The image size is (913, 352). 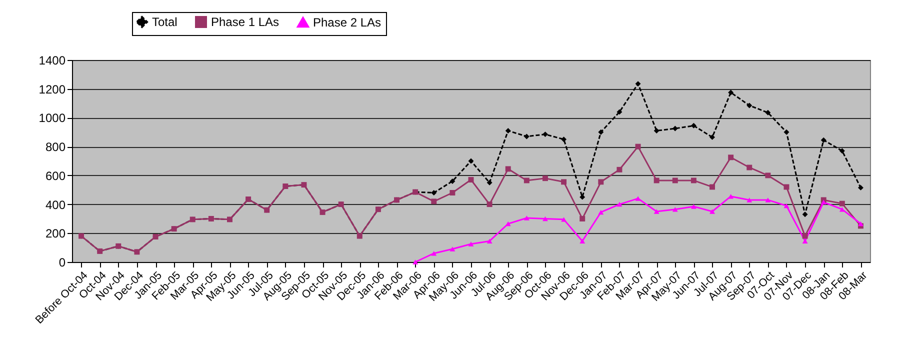 I want to click on legend-label: Total, so click(x=165, y=22).